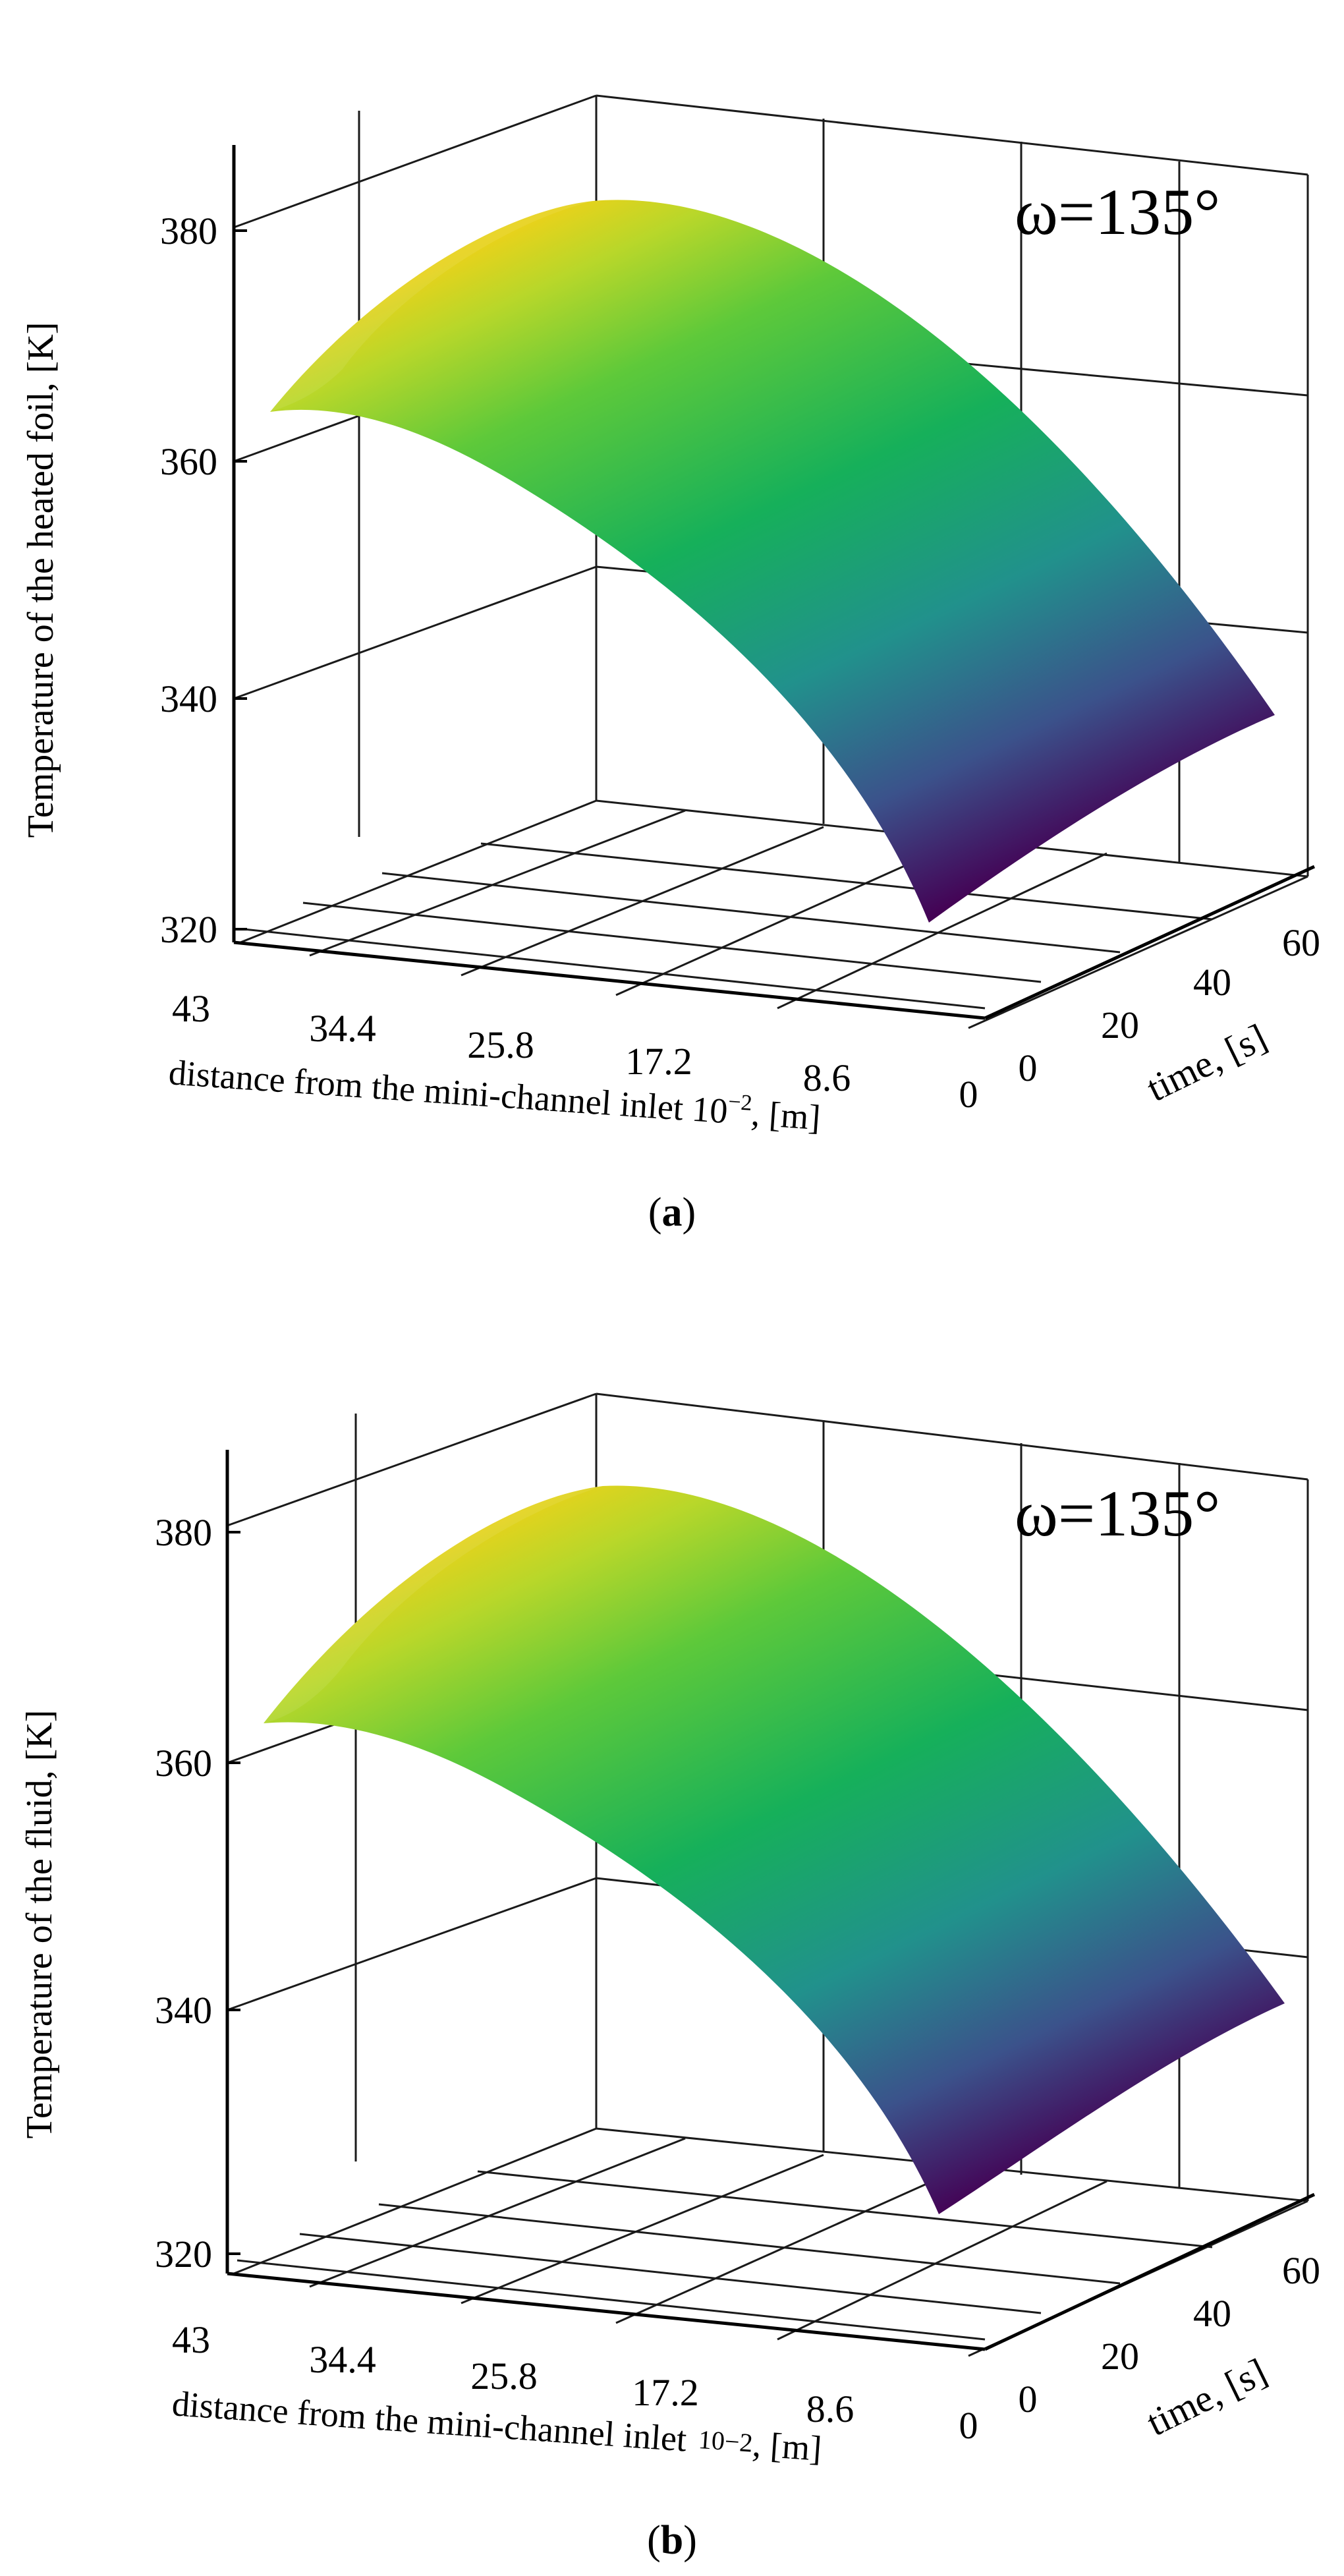 This screenshot has width=1344, height=2576. I want to click on surface-shade-b, so click(433, 1605).